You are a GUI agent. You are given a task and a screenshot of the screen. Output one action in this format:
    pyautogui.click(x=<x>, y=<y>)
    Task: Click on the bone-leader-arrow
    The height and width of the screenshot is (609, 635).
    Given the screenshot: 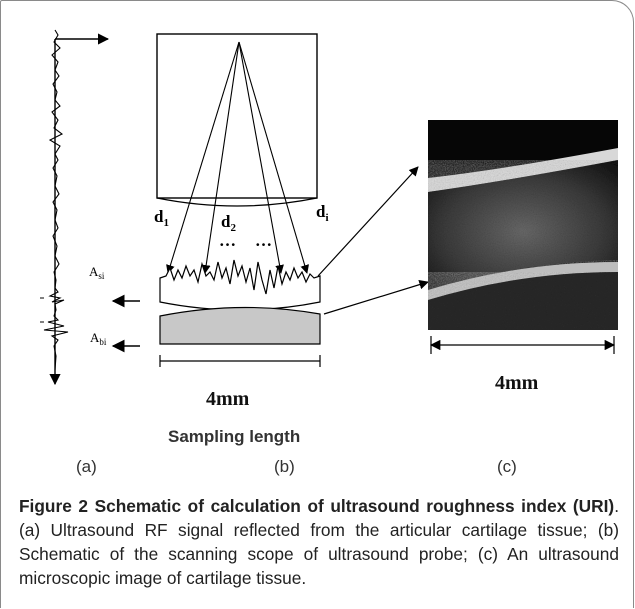 What is the action you would take?
    pyautogui.click(x=376, y=297)
    